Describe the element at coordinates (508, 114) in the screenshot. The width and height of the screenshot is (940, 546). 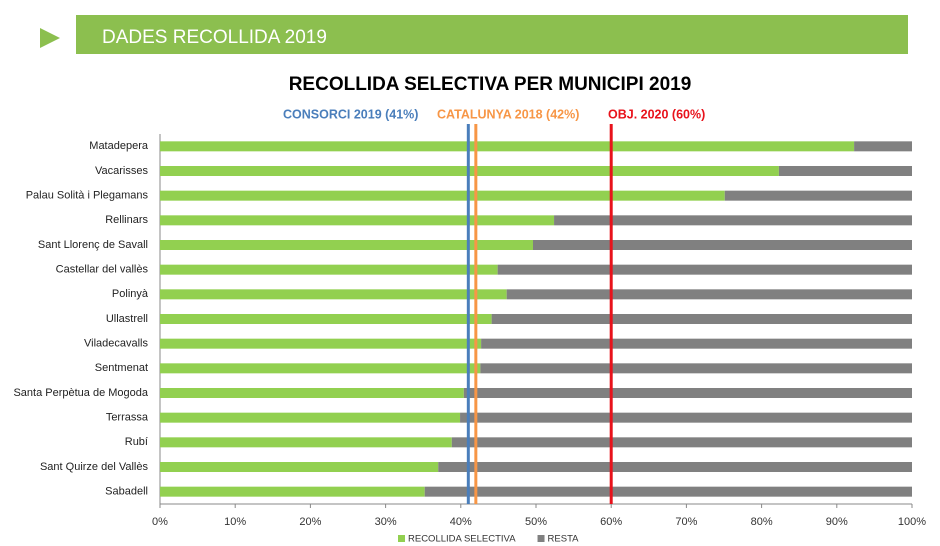
I see `reference-label: CATALUNYA 2018 (42%)` at that location.